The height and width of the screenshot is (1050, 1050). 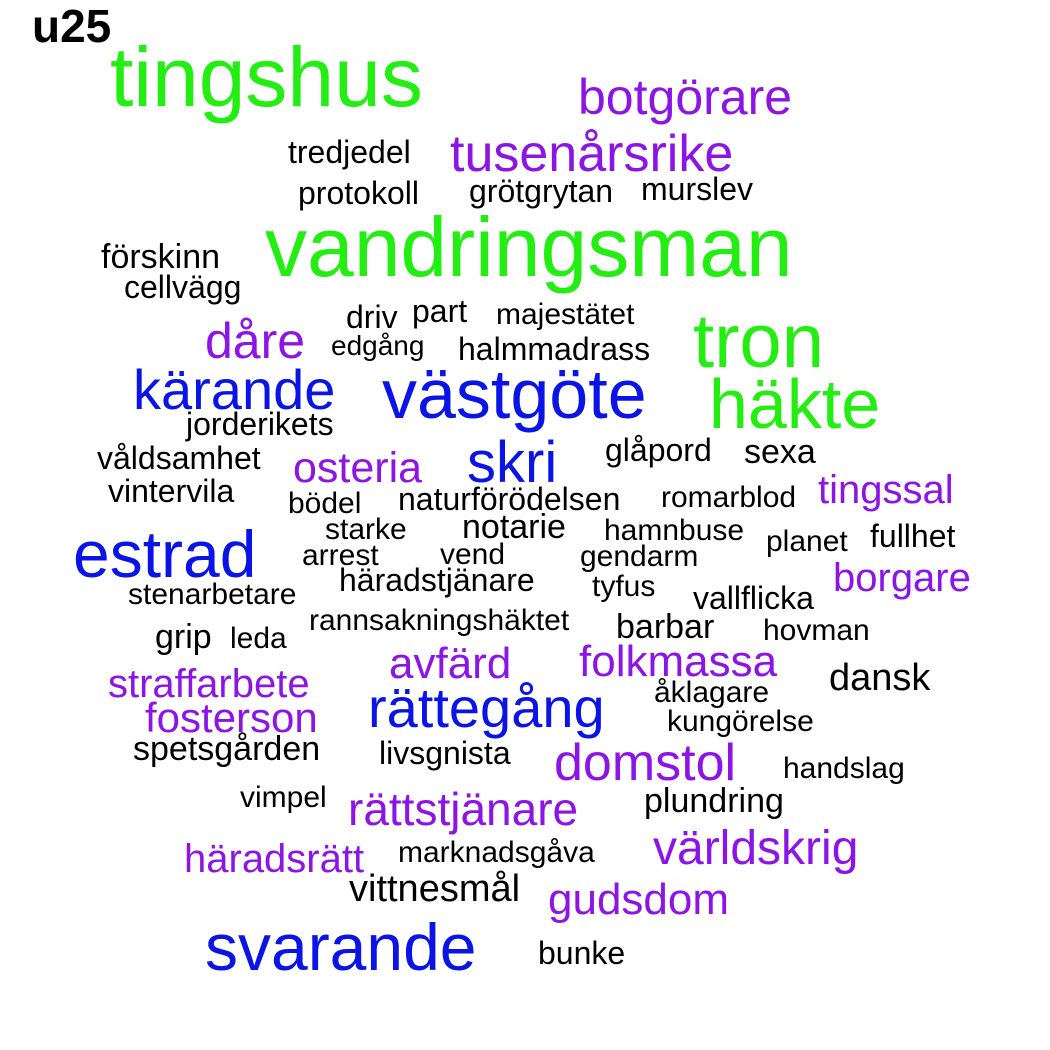 What do you see at coordinates (71, 26) in the screenshot?
I see `cloud-title: u25` at bounding box center [71, 26].